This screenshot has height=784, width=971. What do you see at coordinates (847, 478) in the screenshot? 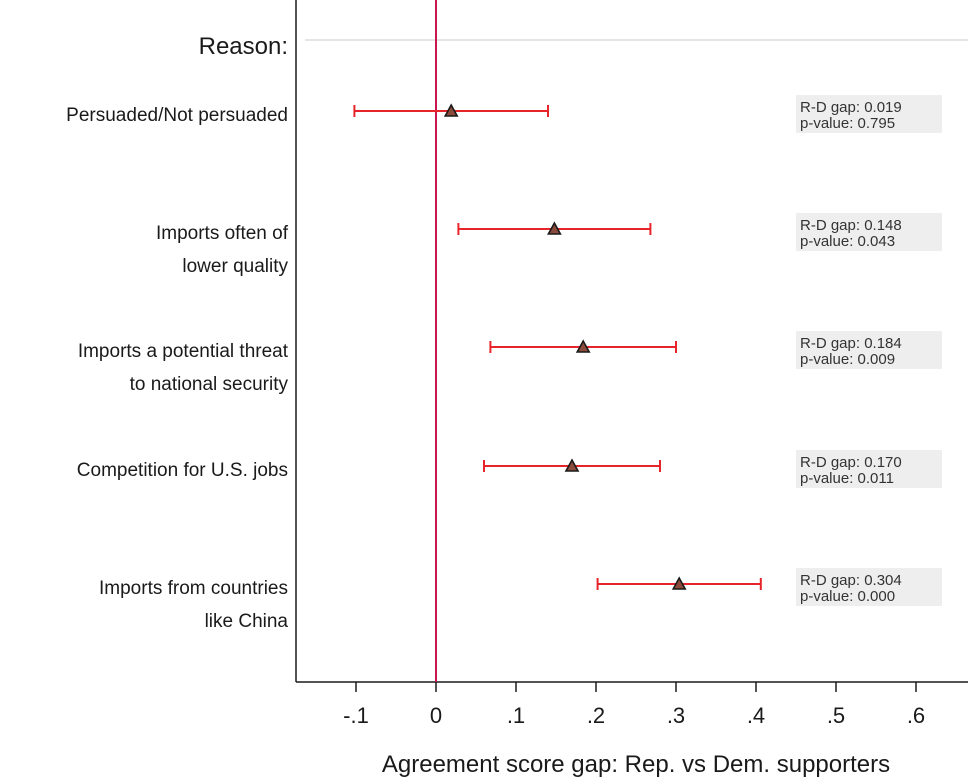
I see `annotation-text: p-value: 0.011` at bounding box center [847, 478].